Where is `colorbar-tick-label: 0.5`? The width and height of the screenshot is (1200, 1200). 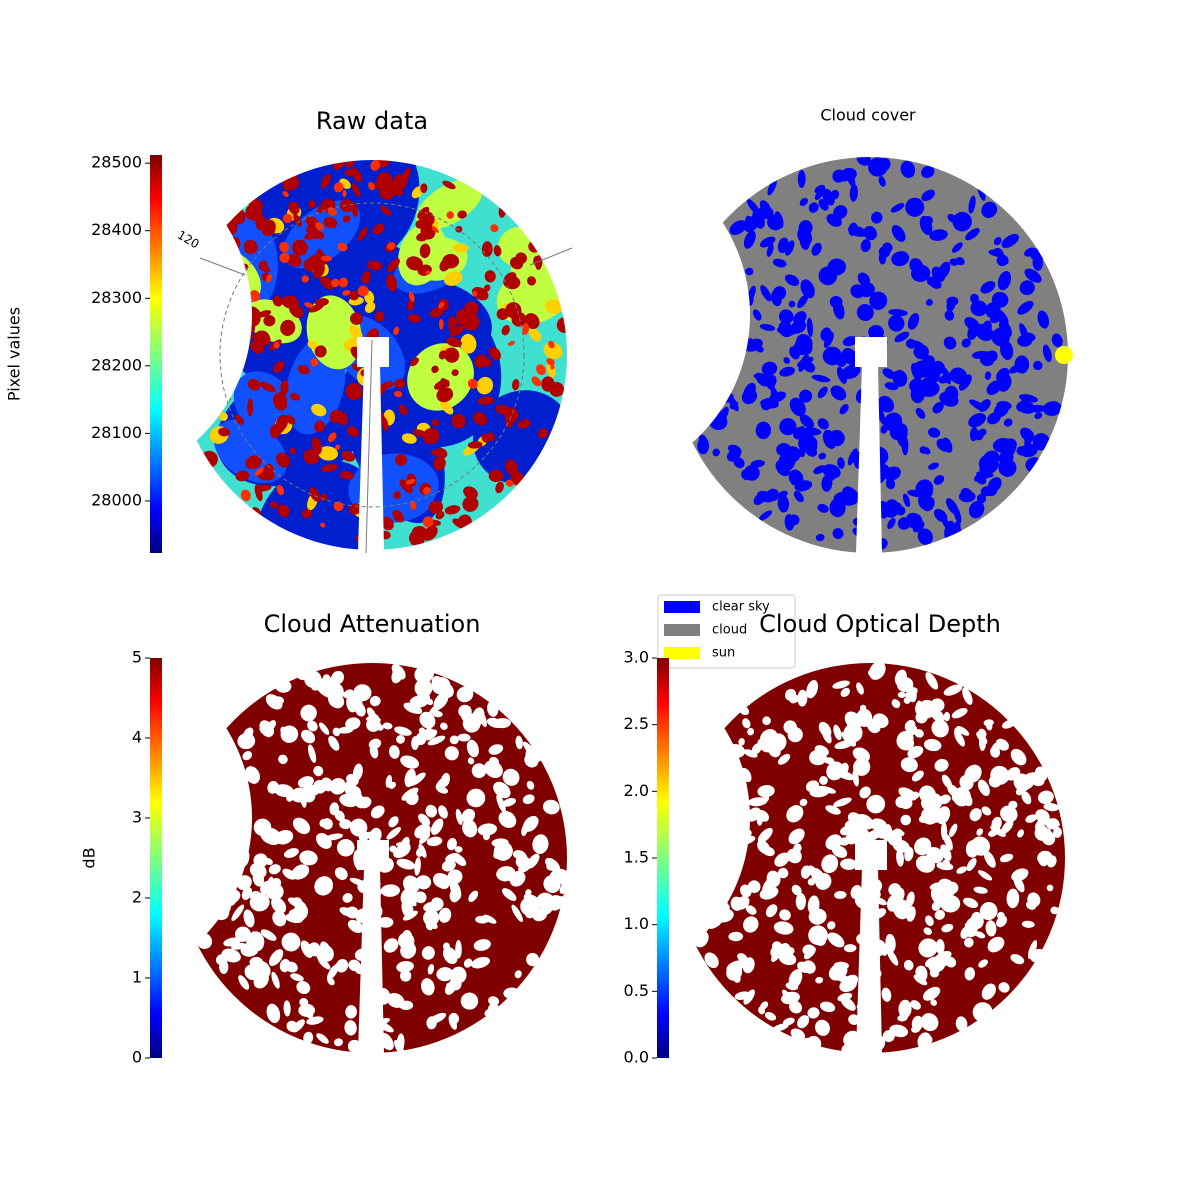
colorbar-tick-label: 0.5 is located at coordinates (636, 990).